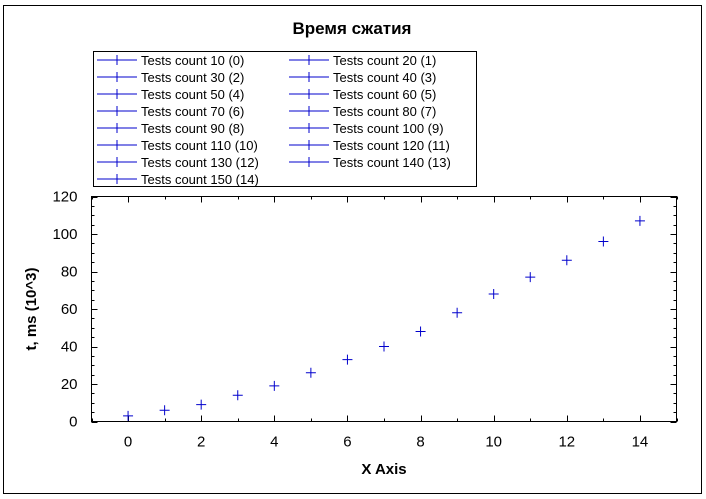 The height and width of the screenshot is (499, 706). I want to click on legend-item: Tests count 50 (4), so click(170, 94).